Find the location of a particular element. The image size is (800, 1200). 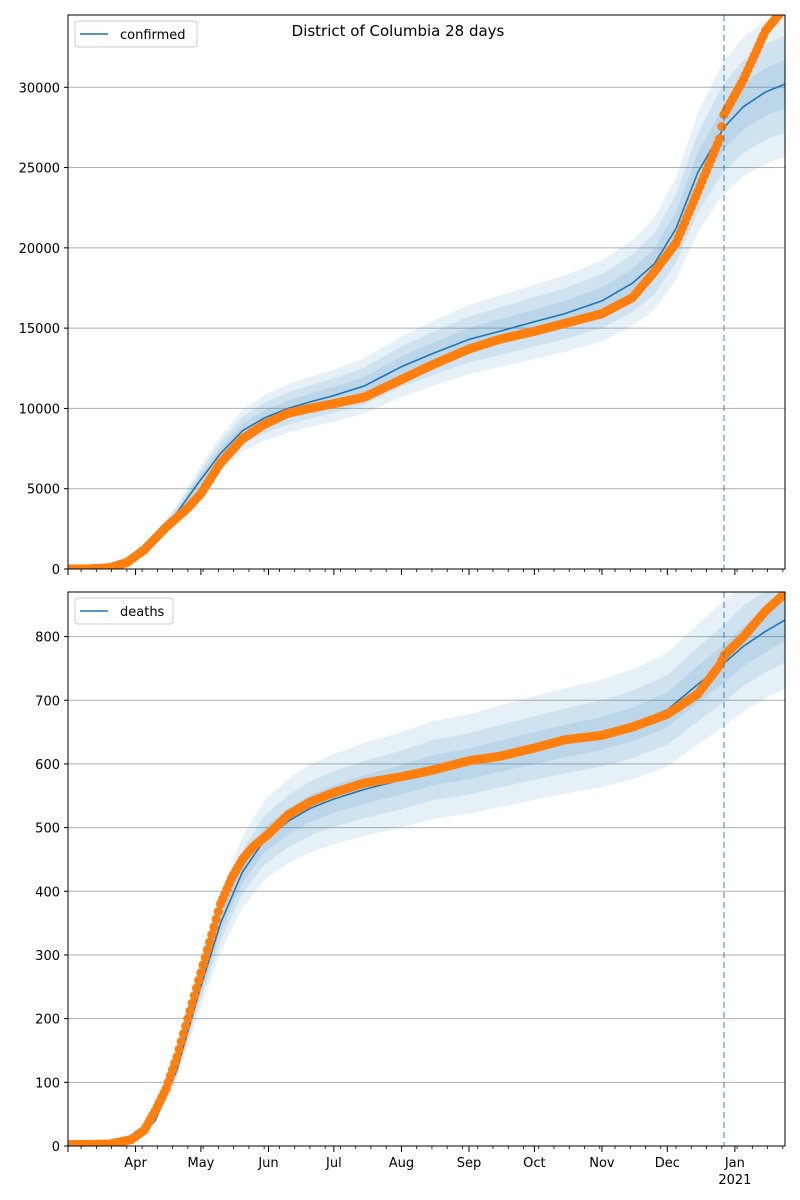

x-tick-label: Oct is located at coordinates (534, 1163).